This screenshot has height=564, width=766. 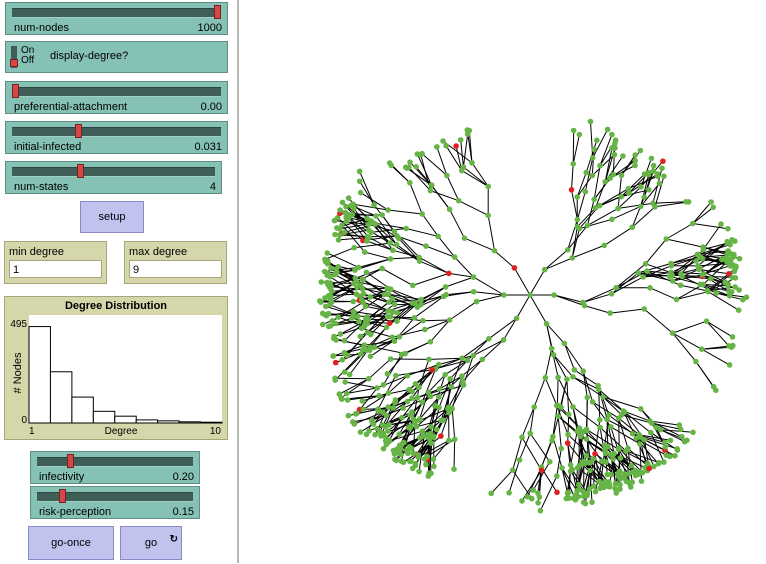 I want to click on monitor-value: 1, so click(x=55, y=269).